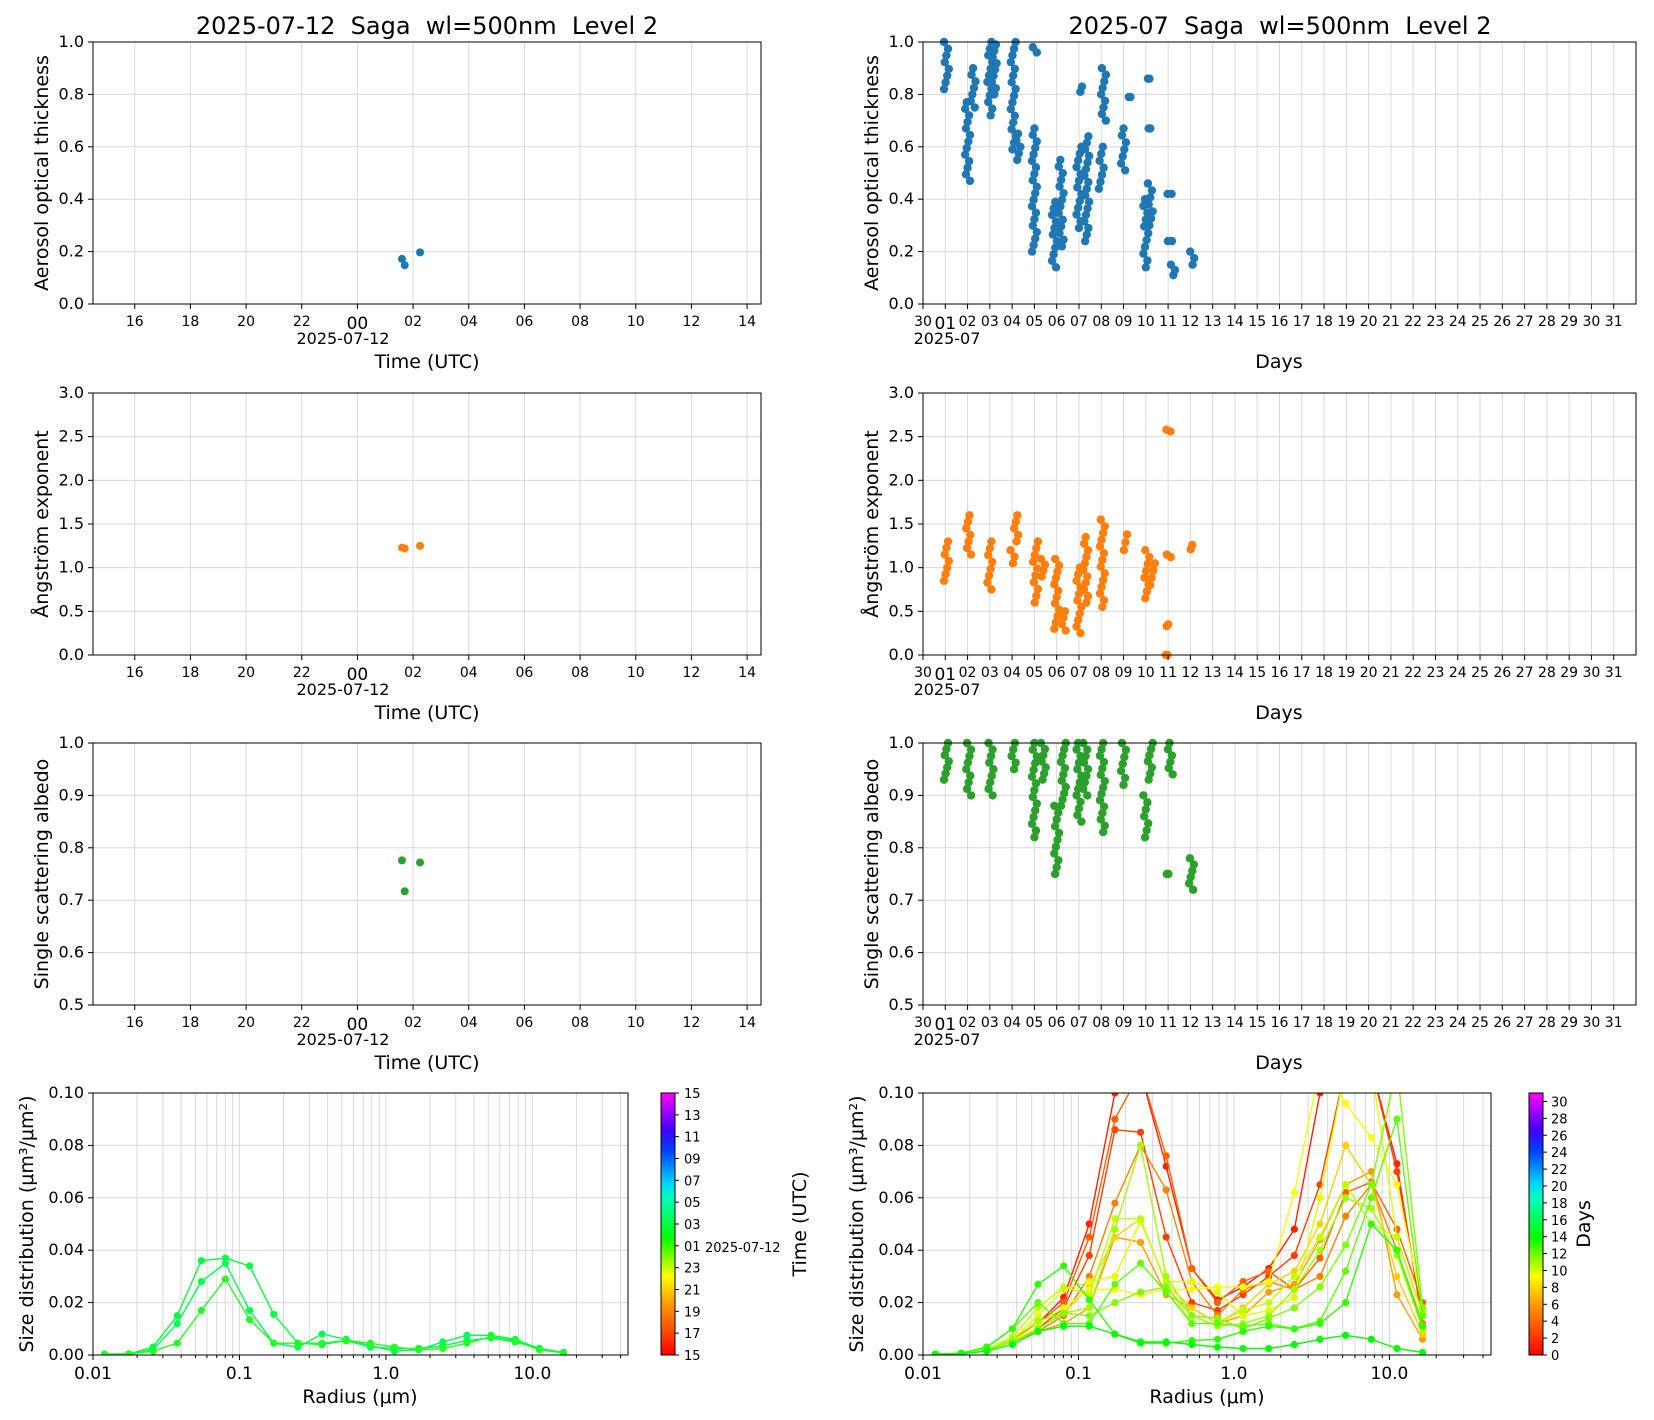  What do you see at coordinates (71, 93) in the screenshot?
I see `y-tick-label: 0.8` at bounding box center [71, 93].